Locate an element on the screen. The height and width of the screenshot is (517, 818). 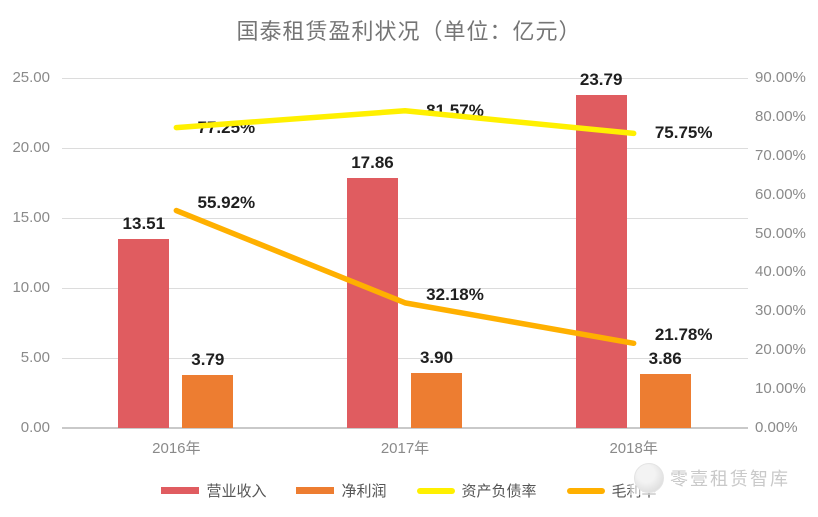
net-profit-value-label: 3.86 is located at coordinates (665, 358).